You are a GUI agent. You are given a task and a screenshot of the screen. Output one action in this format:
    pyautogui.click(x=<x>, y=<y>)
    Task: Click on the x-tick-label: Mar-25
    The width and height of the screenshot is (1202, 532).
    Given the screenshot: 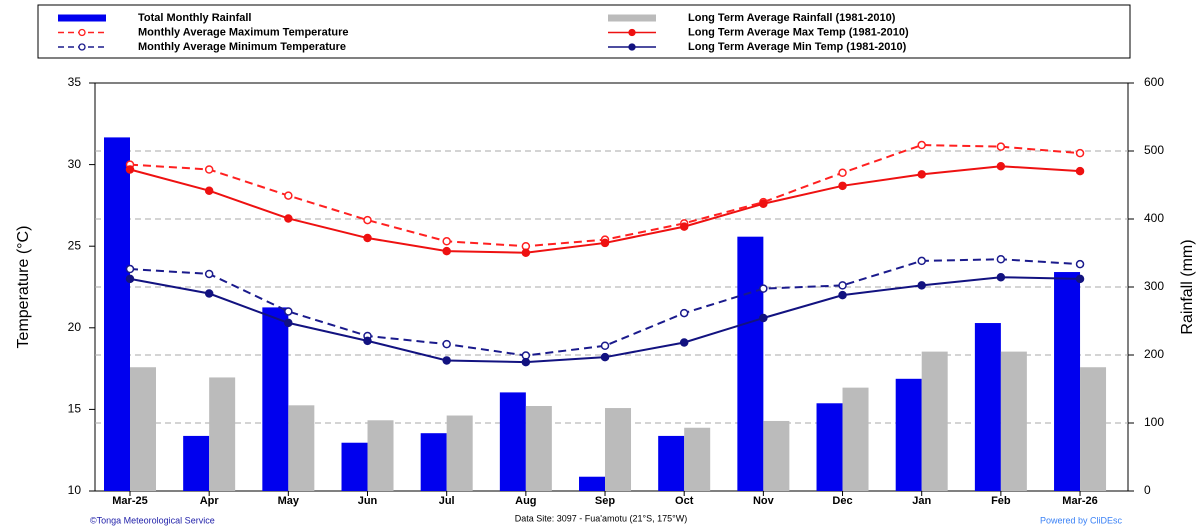 What is the action you would take?
    pyautogui.click(x=129, y=501)
    